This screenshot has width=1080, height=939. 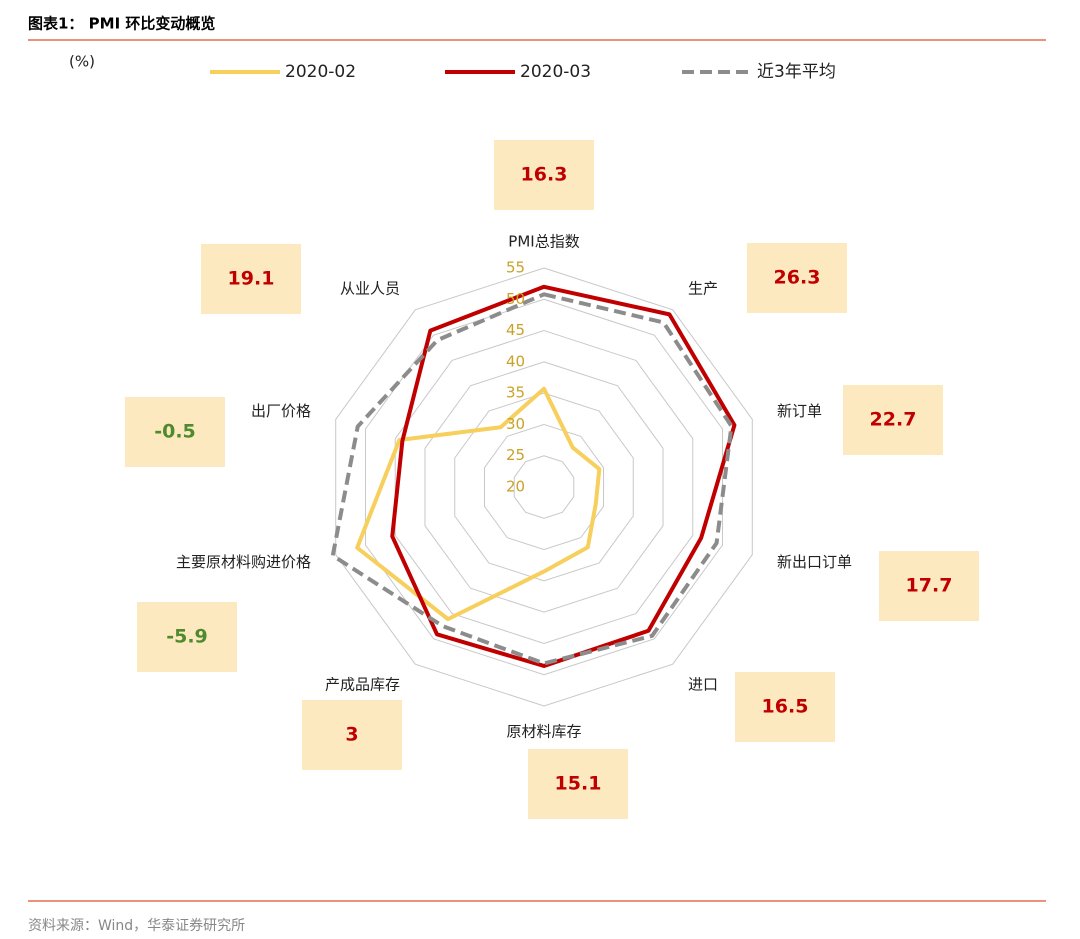 What do you see at coordinates (515, 361) in the screenshot?
I see `r-tick-label: 40` at bounding box center [515, 361].